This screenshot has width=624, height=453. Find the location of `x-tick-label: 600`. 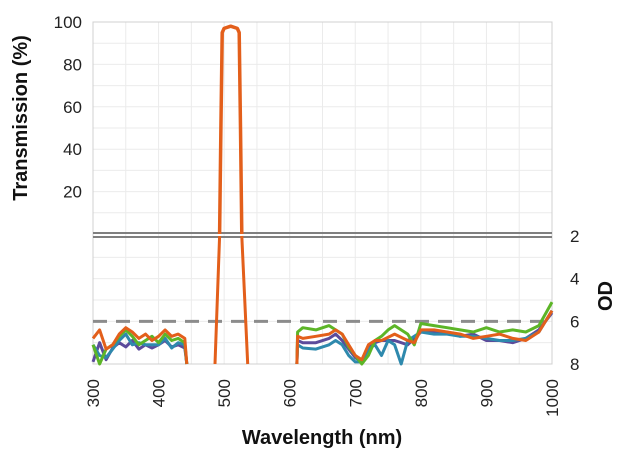

x-tick-label: 600 is located at coordinates (290, 393).